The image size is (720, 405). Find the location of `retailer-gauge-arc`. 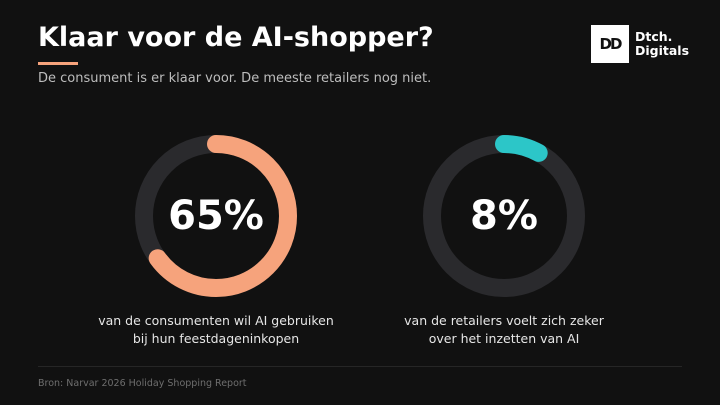

retailer-gauge-arc is located at coordinates (504, 216).